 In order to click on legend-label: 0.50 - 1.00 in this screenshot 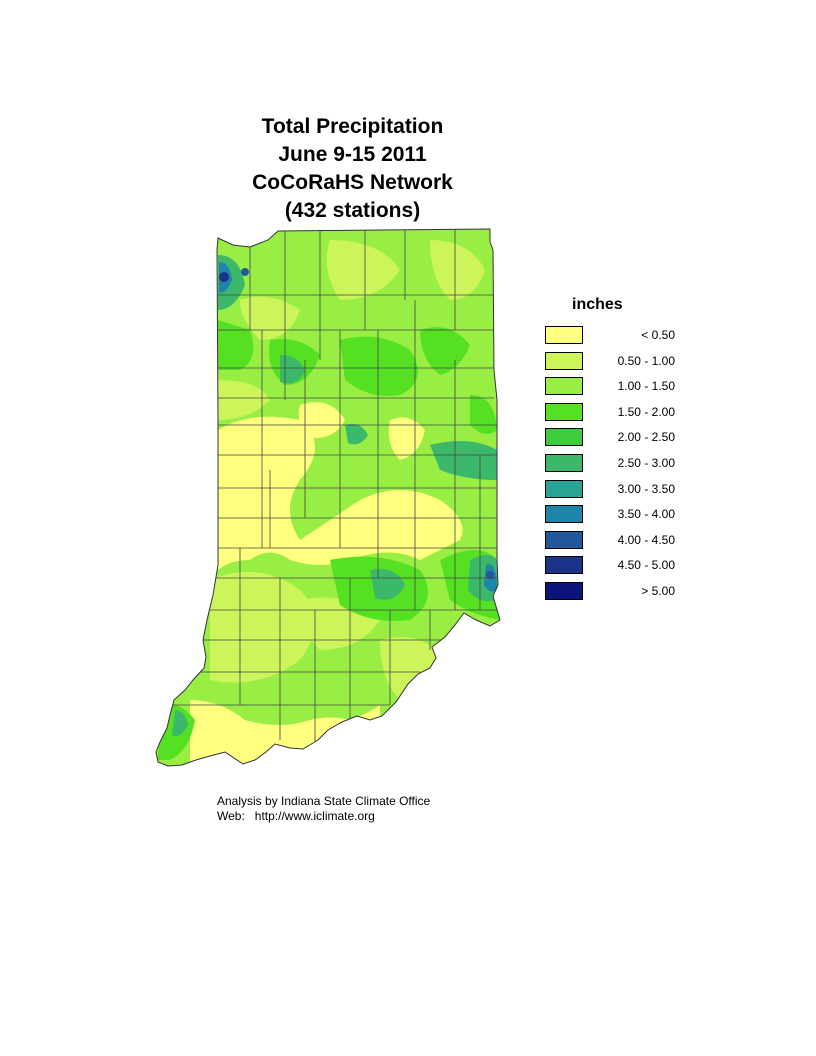, I will do `click(646, 360)`.